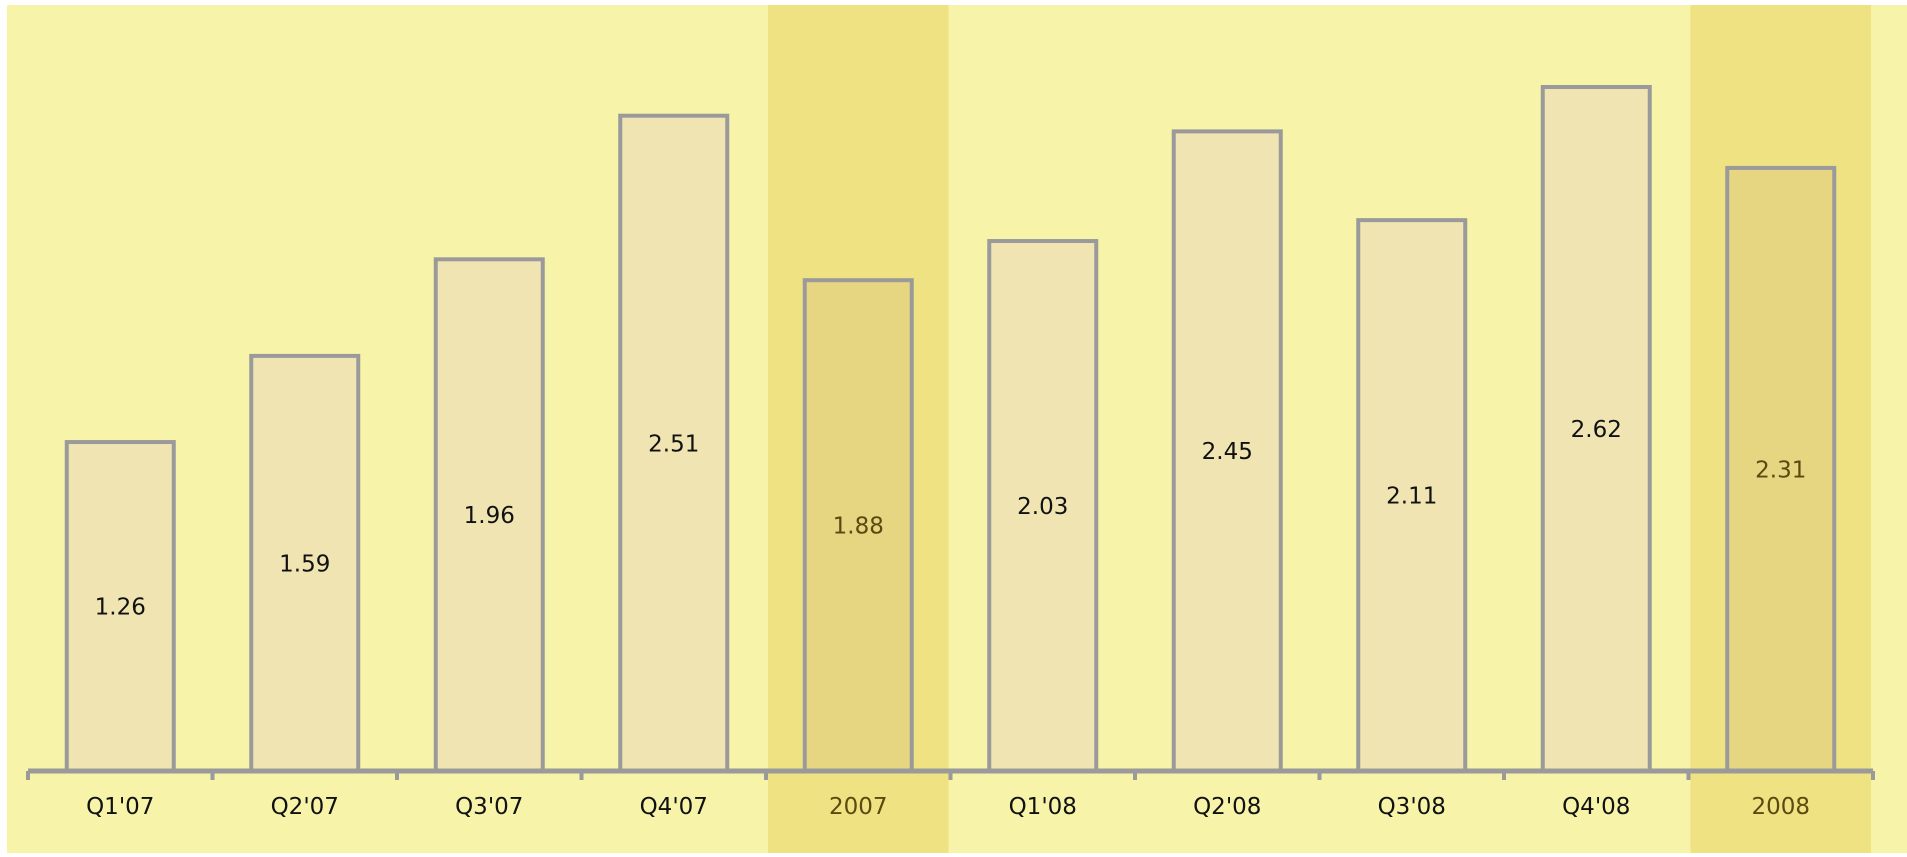 The width and height of the screenshot is (1907, 857). I want to click on x-tick-label-q4-07: Q4'07, so click(674, 807).